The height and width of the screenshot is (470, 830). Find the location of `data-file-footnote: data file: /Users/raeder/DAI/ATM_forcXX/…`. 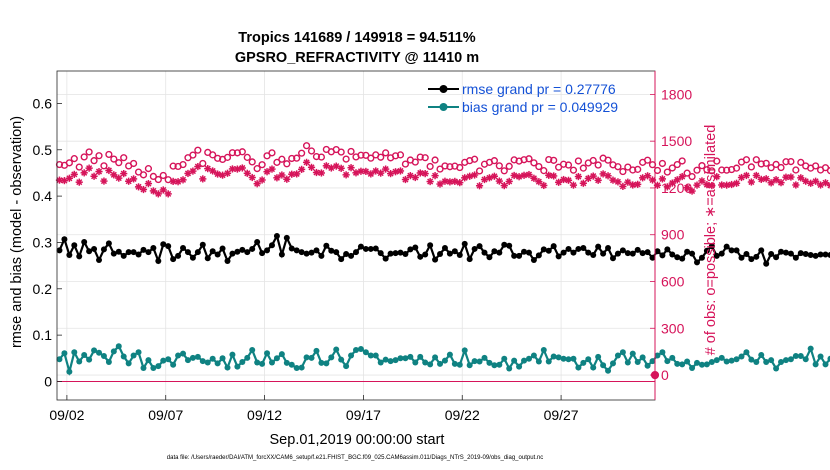

data-file-footnote: data file: /Users/raeder/DAI/ATM_forcXX/… is located at coordinates (355, 458).